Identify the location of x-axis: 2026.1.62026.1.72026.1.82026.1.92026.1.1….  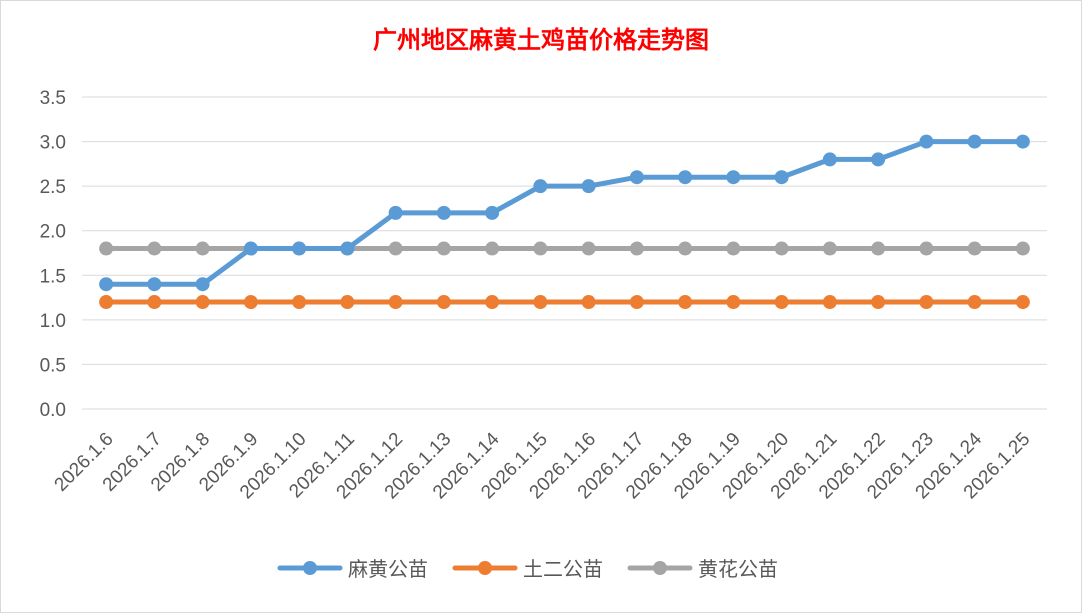
(543, 465).